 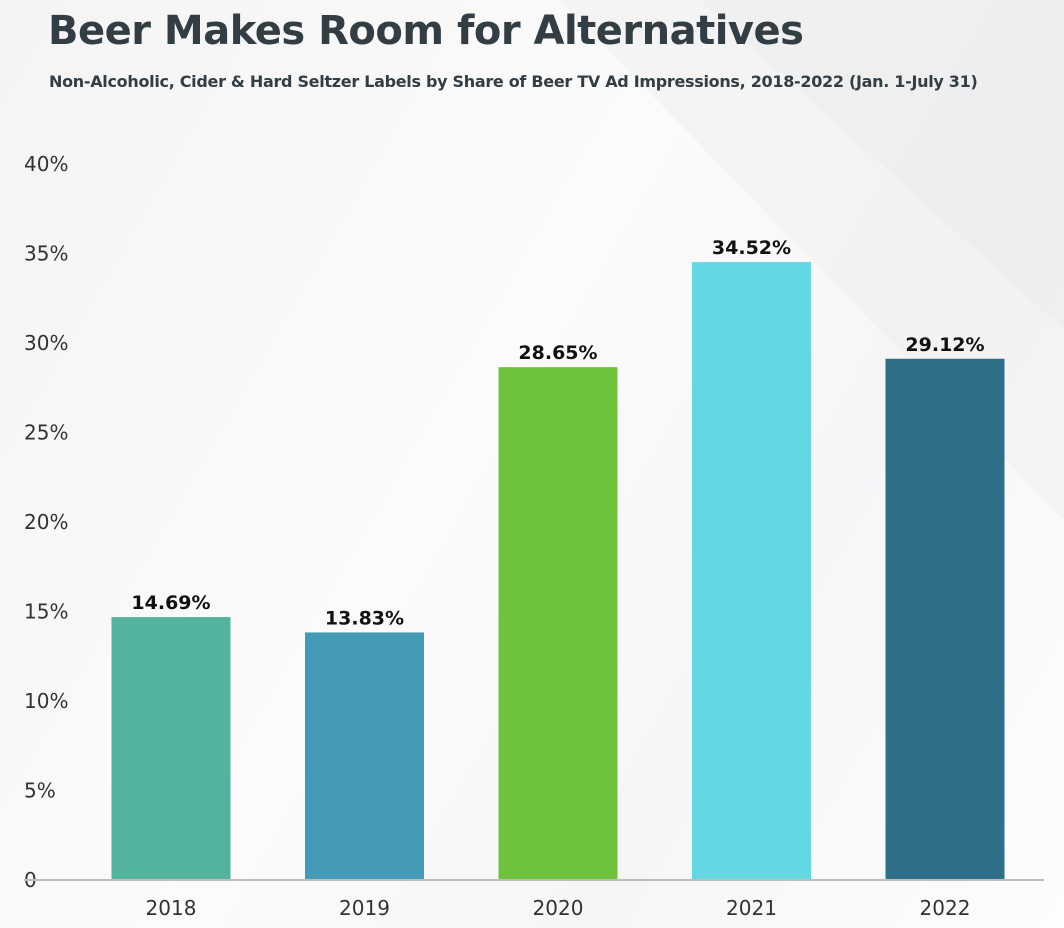 I want to click on bar-2018, so click(x=171, y=748).